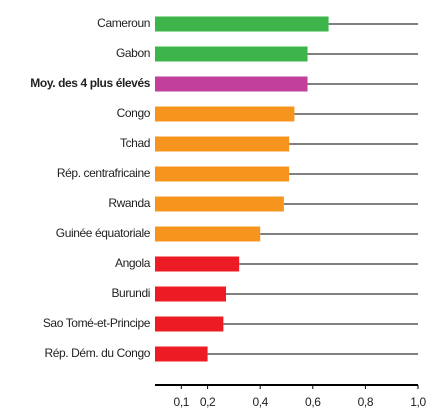 Image resolution: width=433 pixels, height=419 pixels. What do you see at coordinates (90, 83) in the screenshot?
I see `category-label: Moy. des 4 plus élevés` at bounding box center [90, 83].